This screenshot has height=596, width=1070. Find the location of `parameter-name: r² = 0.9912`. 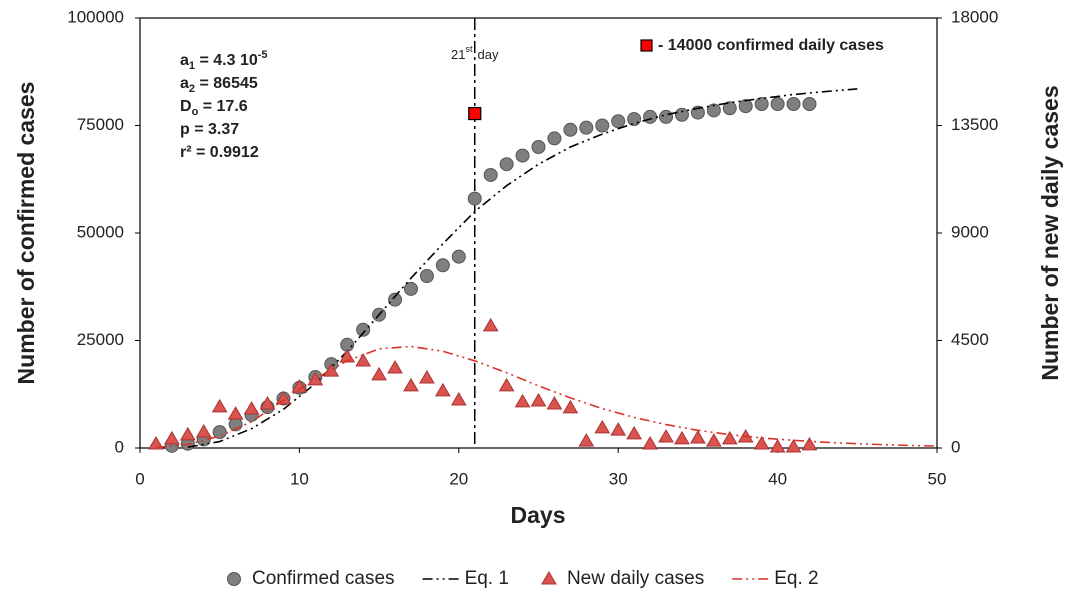

parameter-name: r² = 0.9912 is located at coordinates (219, 152).